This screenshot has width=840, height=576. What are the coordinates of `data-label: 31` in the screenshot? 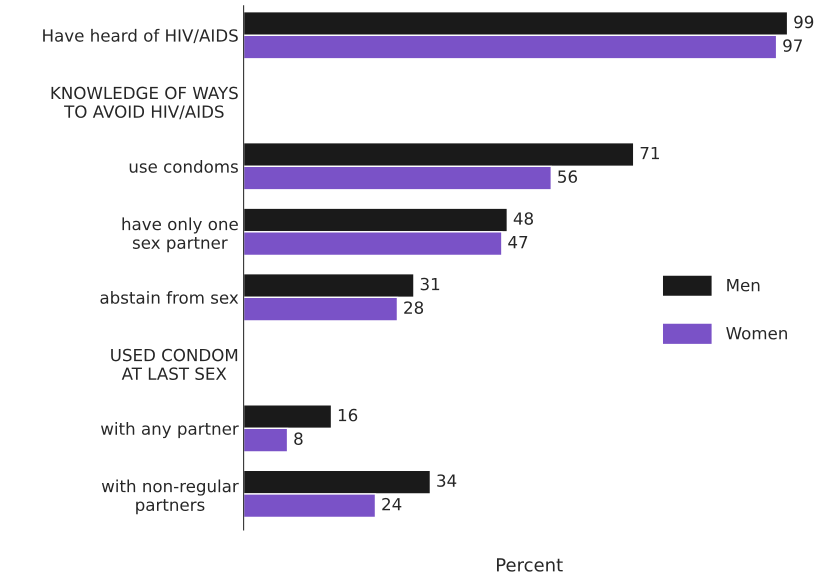 It's located at (430, 284).